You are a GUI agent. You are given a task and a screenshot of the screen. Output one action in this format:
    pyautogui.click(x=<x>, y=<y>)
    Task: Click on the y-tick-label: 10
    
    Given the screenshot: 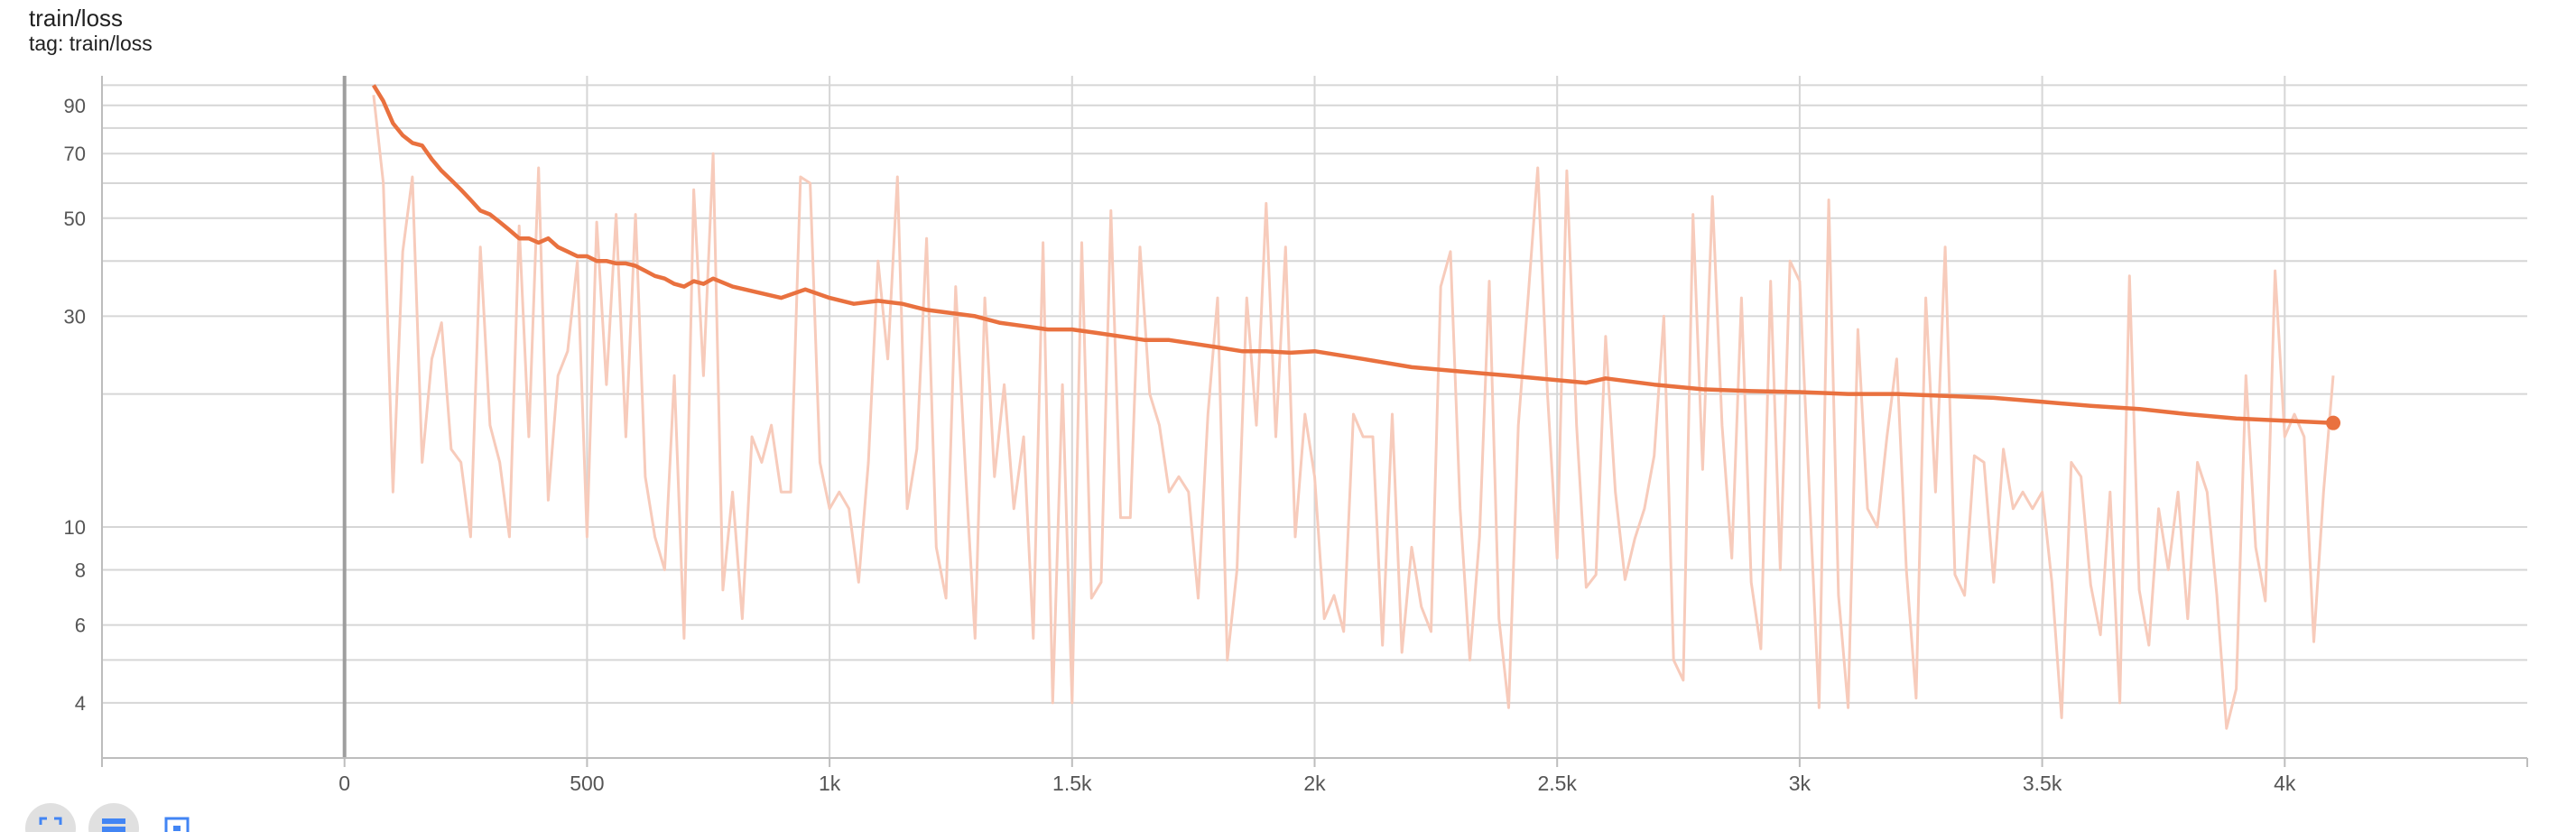 What is the action you would take?
    pyautogui.click(x=75, y=527)
    